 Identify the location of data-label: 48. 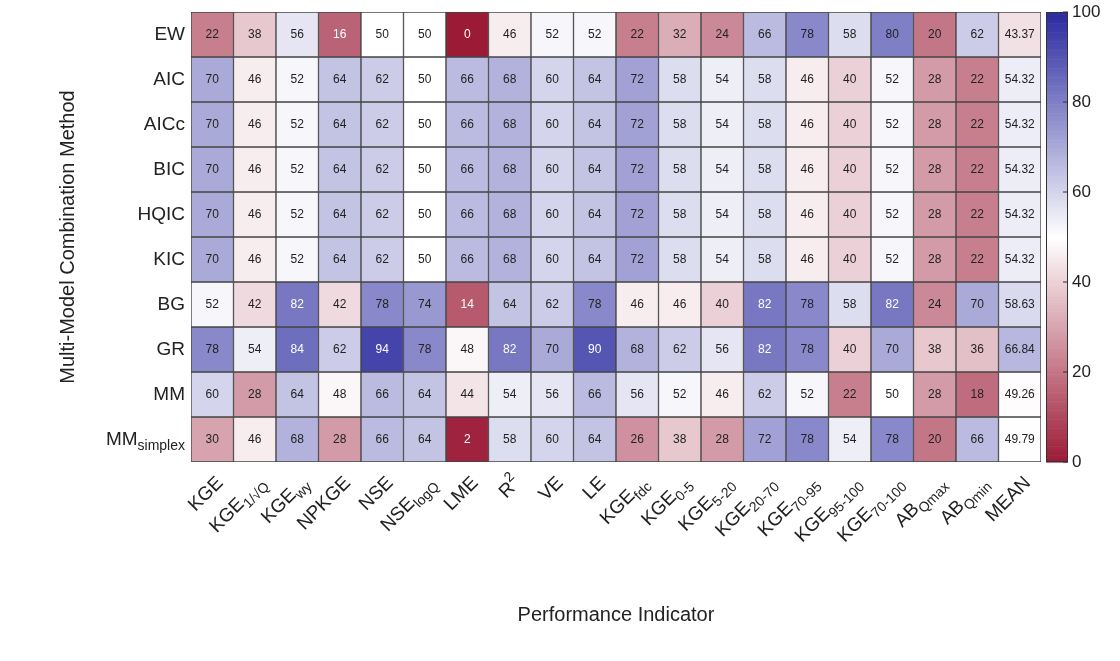
(467, 348).